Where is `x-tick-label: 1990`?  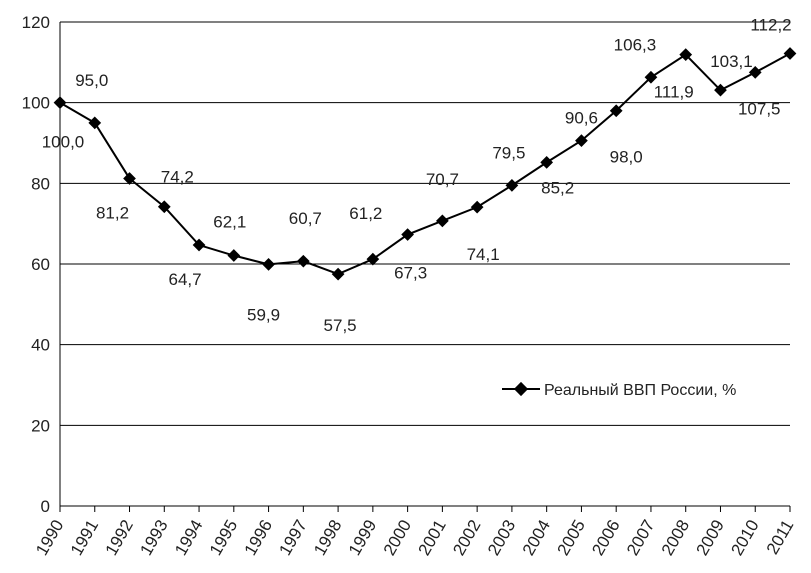 x-tick-label: 1990 is located at coordinates (49, 538).